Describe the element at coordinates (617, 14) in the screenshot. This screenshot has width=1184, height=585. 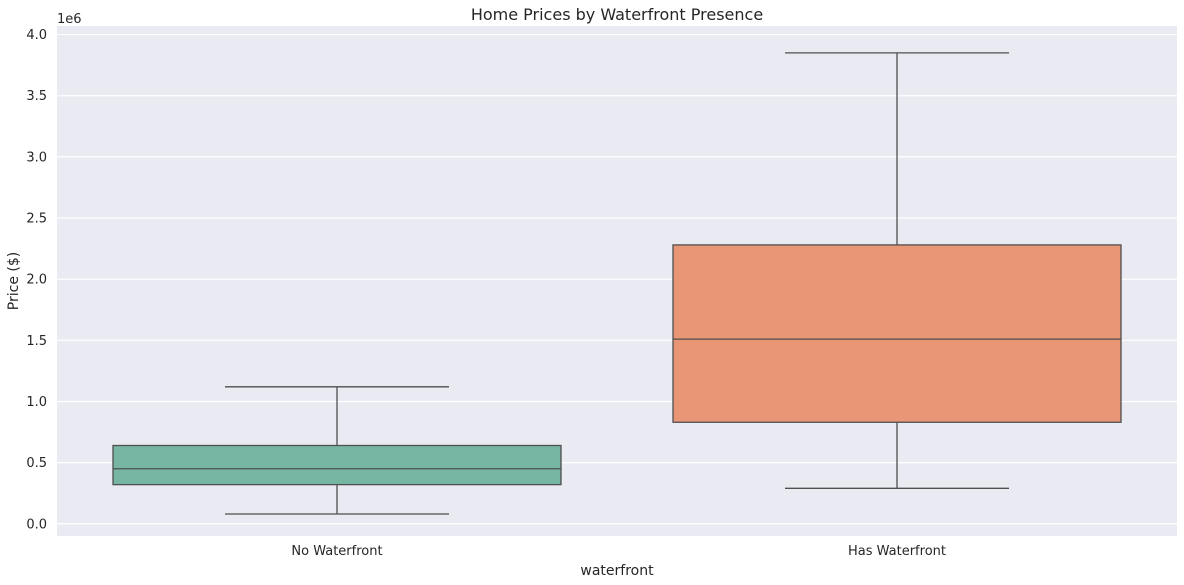
I see `chart-title: Home Prices by Waterfront Presence` at that location.